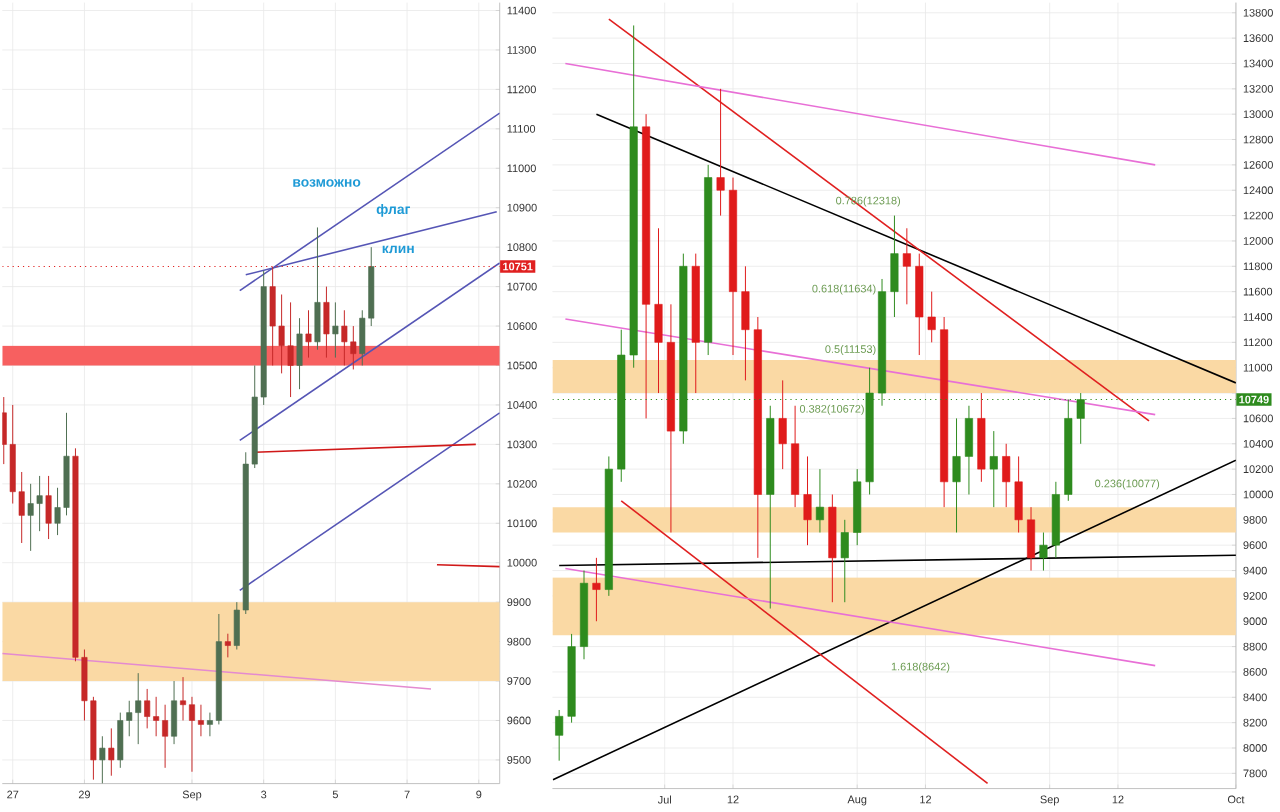 This screenshot has width=1280, height=812. What do you see at coordinates (1255, 773) in the screenshot?
I see `y-tick-label: 7800` at bounding box center [1255, 773].